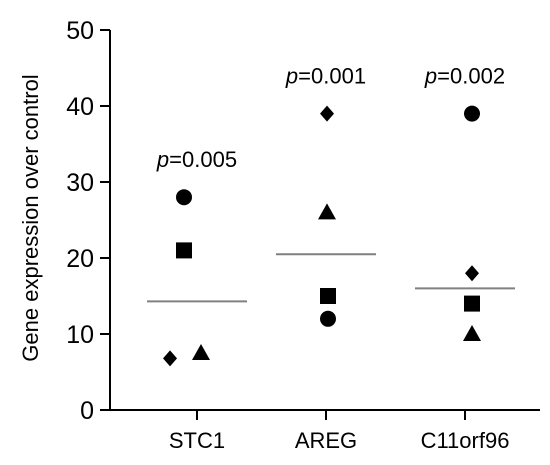  What do you see at coordinates (291, 76) in the screenshot?
I see `p-value-symbol-areg: p` at bounding box center [291, 76].